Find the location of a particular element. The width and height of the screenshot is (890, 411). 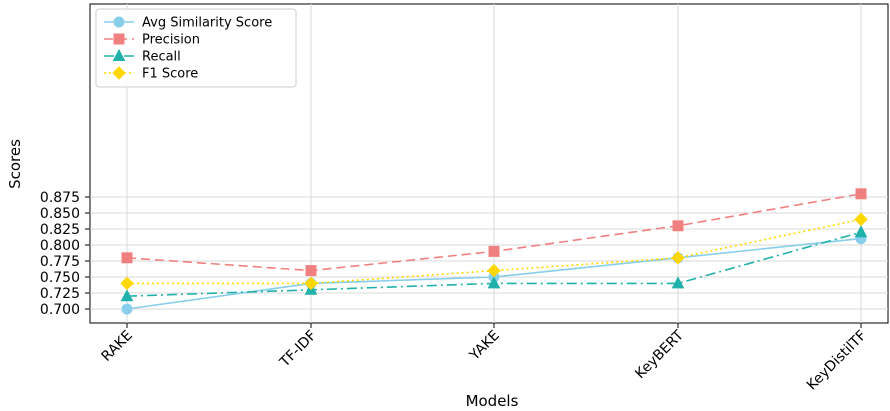

legend-item: F1 Score is located at coordinates (151, 74).